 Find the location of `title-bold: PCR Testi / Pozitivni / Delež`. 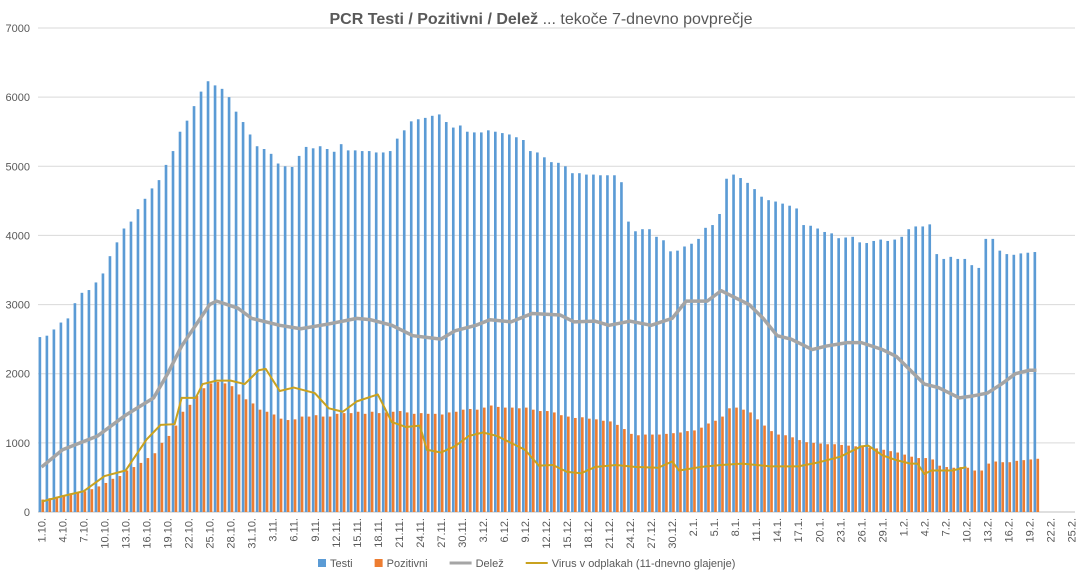

title-bold: PCR Testi / Pozitivni / Delež is located at coordinates (434, 19).